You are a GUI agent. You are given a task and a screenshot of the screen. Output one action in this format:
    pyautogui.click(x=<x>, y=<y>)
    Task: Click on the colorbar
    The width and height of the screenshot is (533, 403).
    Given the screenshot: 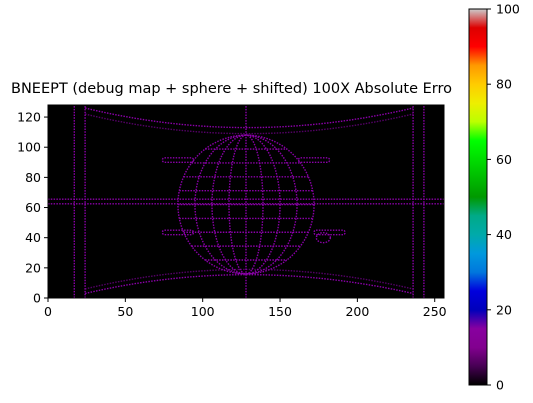 What is the action you would take?
    pyautogui.click(x=478, y=197)
    